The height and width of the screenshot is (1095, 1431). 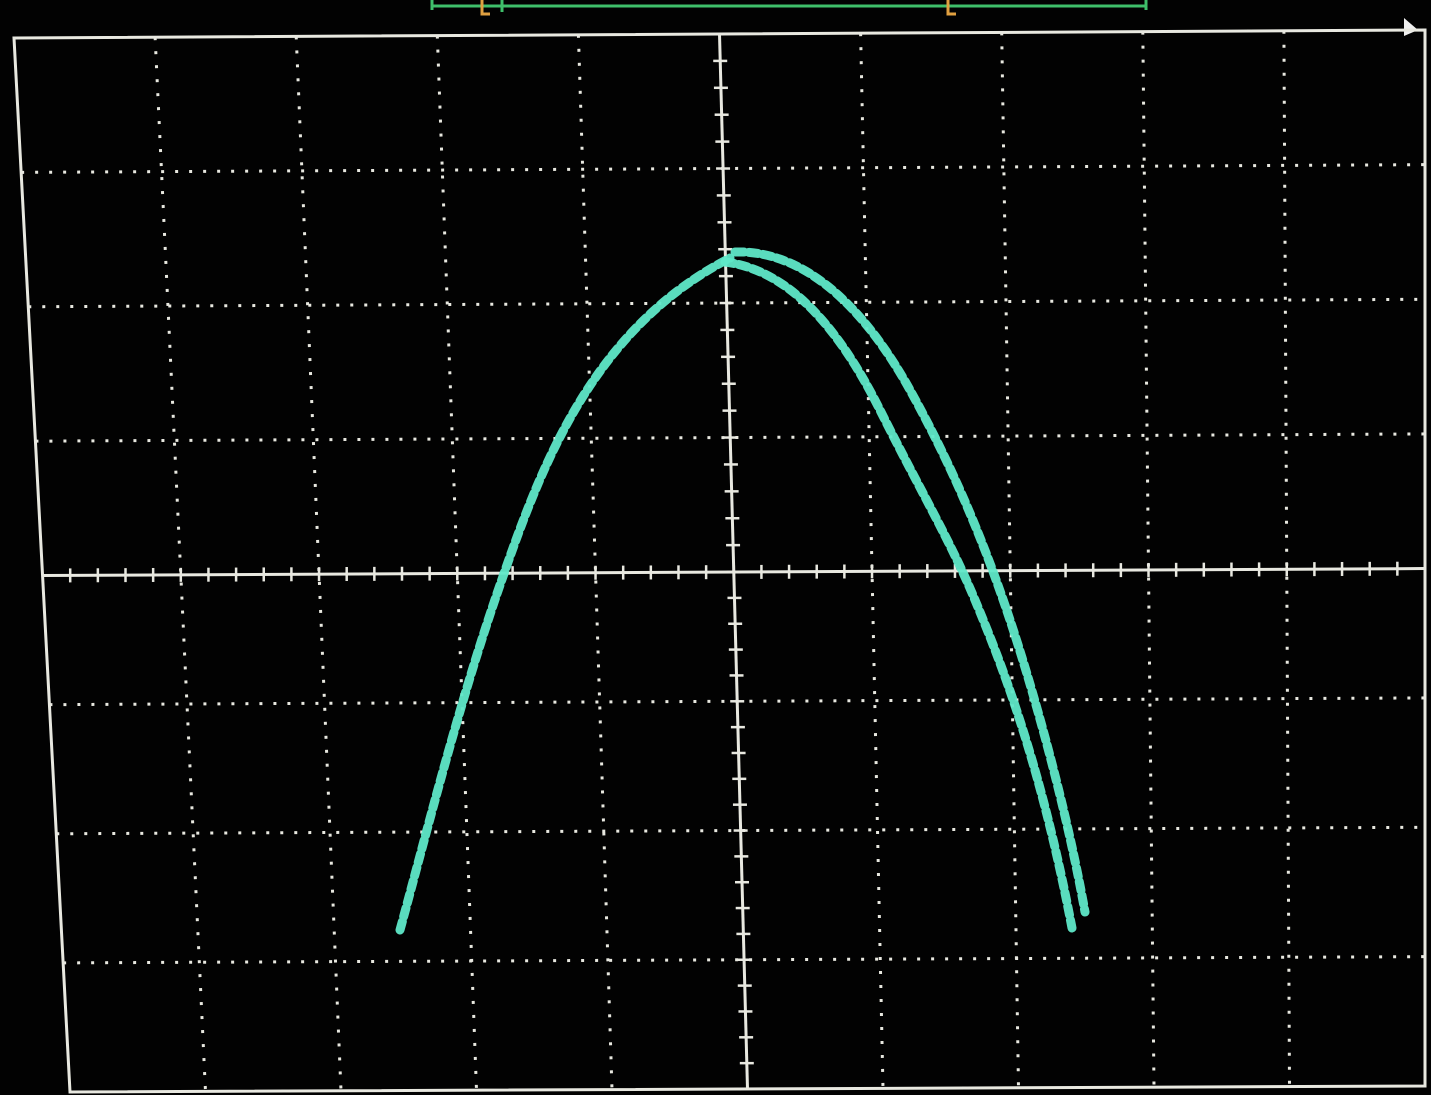 I want to click on center-vertical-axis, so click(x=733, y=561).